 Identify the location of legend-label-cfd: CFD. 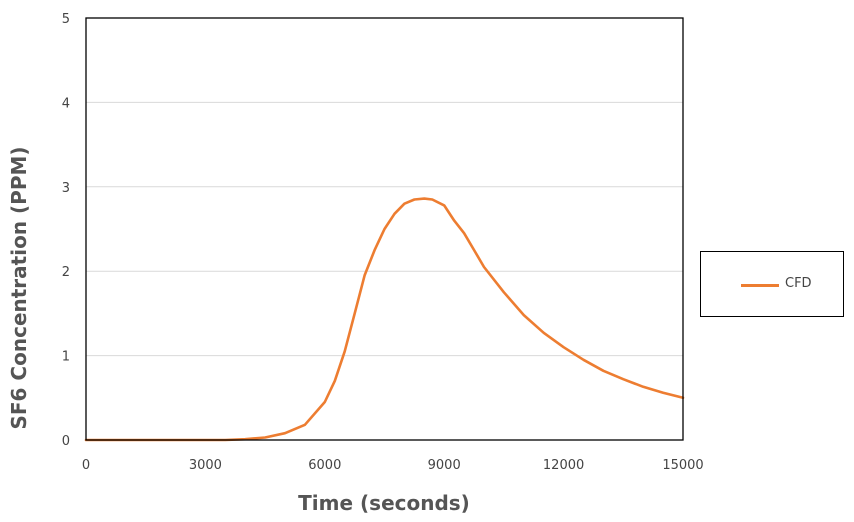
(798, 283).